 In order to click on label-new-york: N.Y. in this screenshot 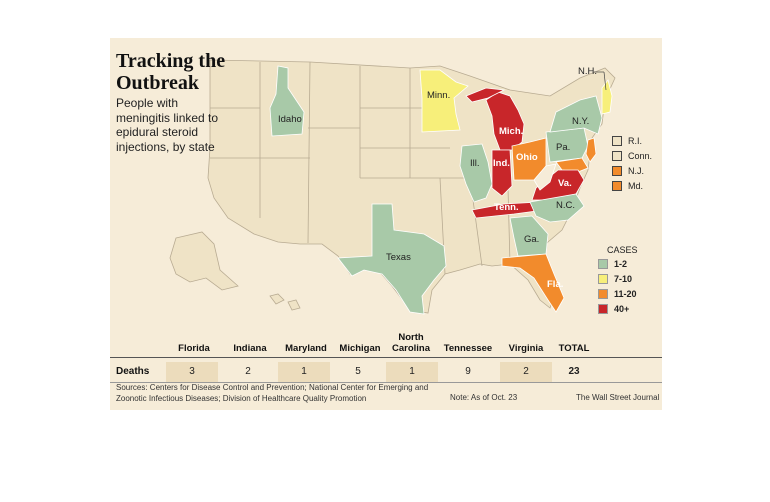, I will do `click(581, 121)`.